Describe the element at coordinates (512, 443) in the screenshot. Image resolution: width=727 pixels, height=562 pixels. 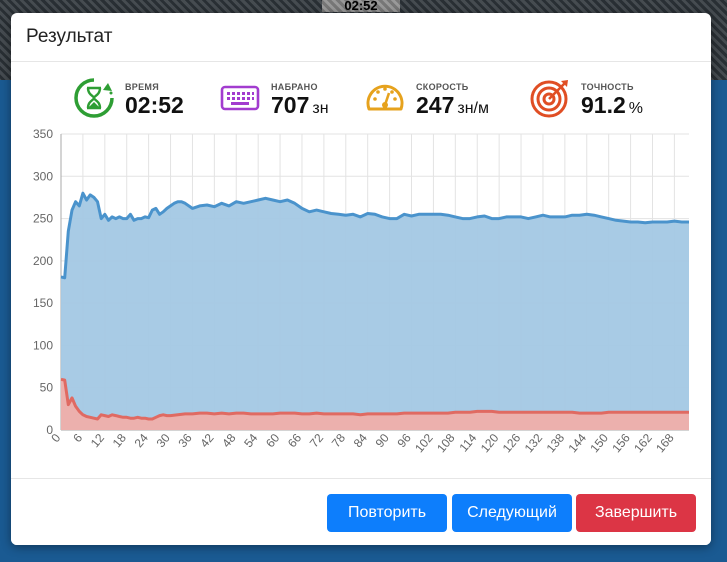
I see `x-tick-label: 126` at that location.